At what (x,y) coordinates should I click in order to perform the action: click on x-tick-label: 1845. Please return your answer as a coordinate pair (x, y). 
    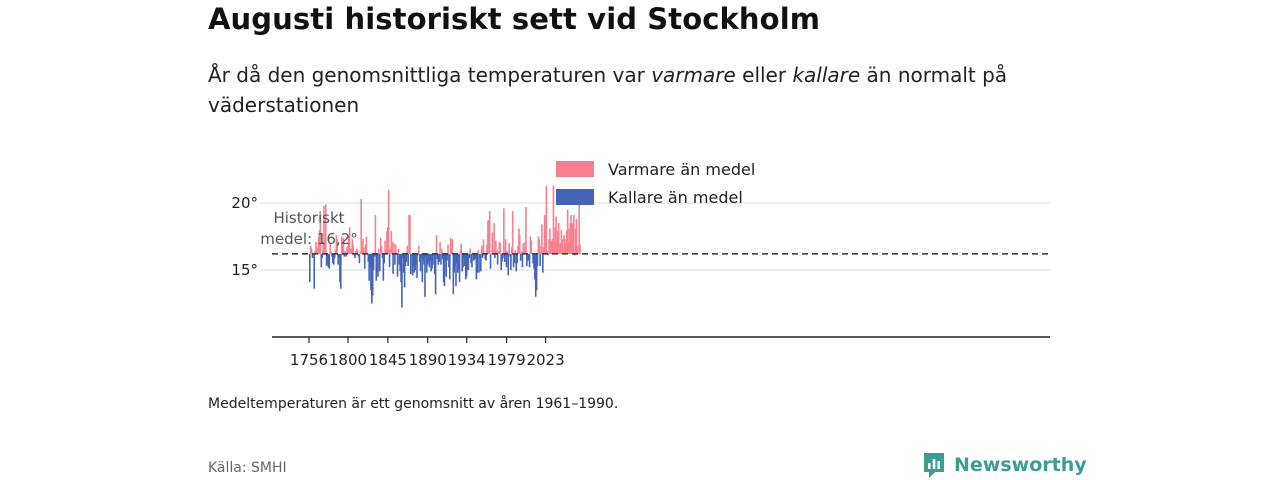
    Looking at the image, I should click on (388, 360).